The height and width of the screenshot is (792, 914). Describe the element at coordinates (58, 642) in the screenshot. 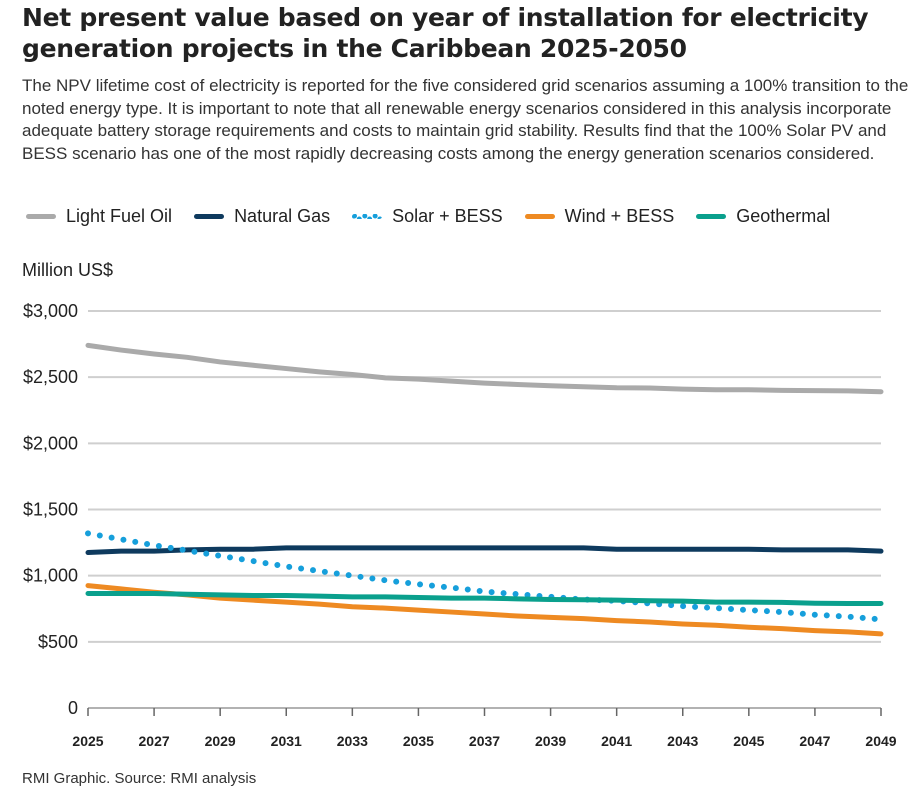

I see `y-tick-label: $500` at that location.